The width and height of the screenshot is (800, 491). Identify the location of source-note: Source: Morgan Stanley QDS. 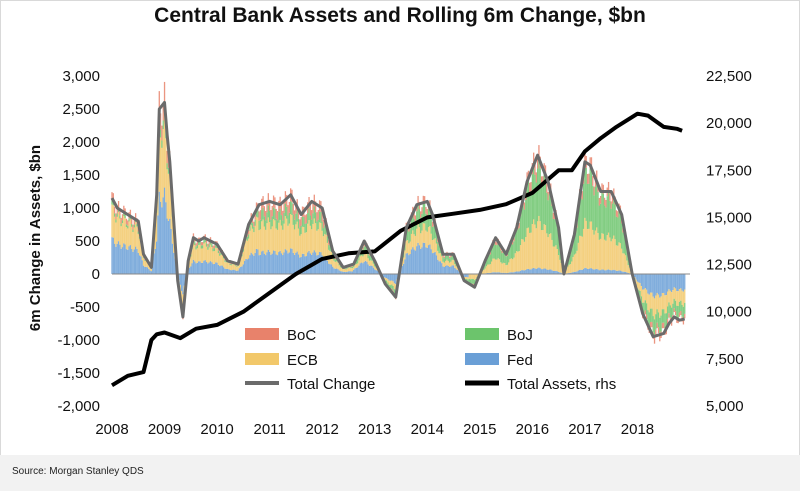
(78, 471).